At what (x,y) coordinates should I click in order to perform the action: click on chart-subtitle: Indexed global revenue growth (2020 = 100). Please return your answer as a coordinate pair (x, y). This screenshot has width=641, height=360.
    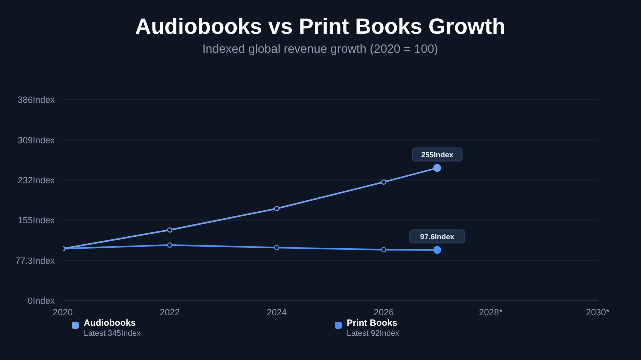
    Looking at the image, I should click on (321, 49).